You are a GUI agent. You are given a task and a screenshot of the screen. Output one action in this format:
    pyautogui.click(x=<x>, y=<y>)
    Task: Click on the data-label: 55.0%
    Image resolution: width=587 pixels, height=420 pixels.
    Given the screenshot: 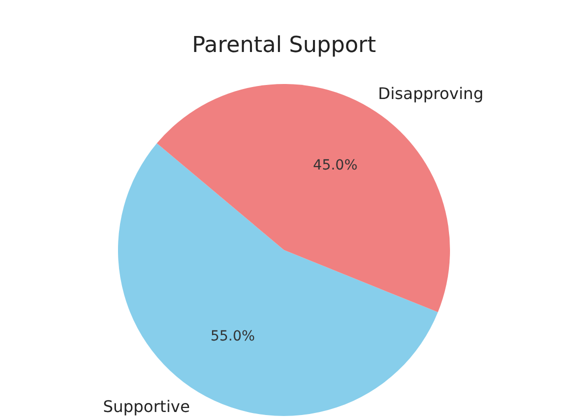 What is the action you would take?
    pyautogui.click(x=232, y=336)
    